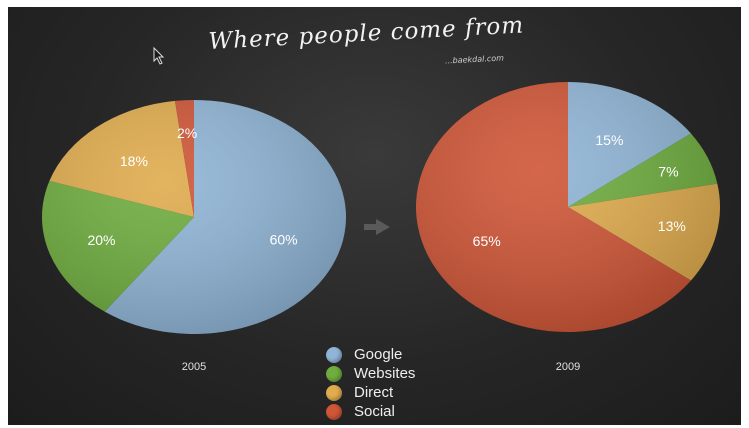 Image resolution: width=749 pixels, height=428 pixels. Describe the element at coordinates (134, 161) in the screenshot. I see `data-label-2005-direct: 18%` at that location.